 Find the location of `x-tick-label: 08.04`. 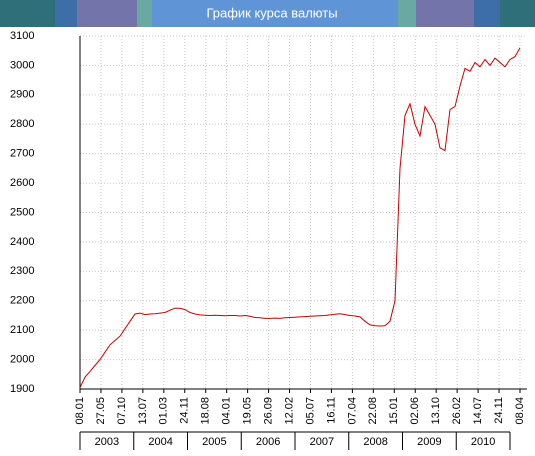

x-tick-label: 08.04 is located at coordinates (520, 411).